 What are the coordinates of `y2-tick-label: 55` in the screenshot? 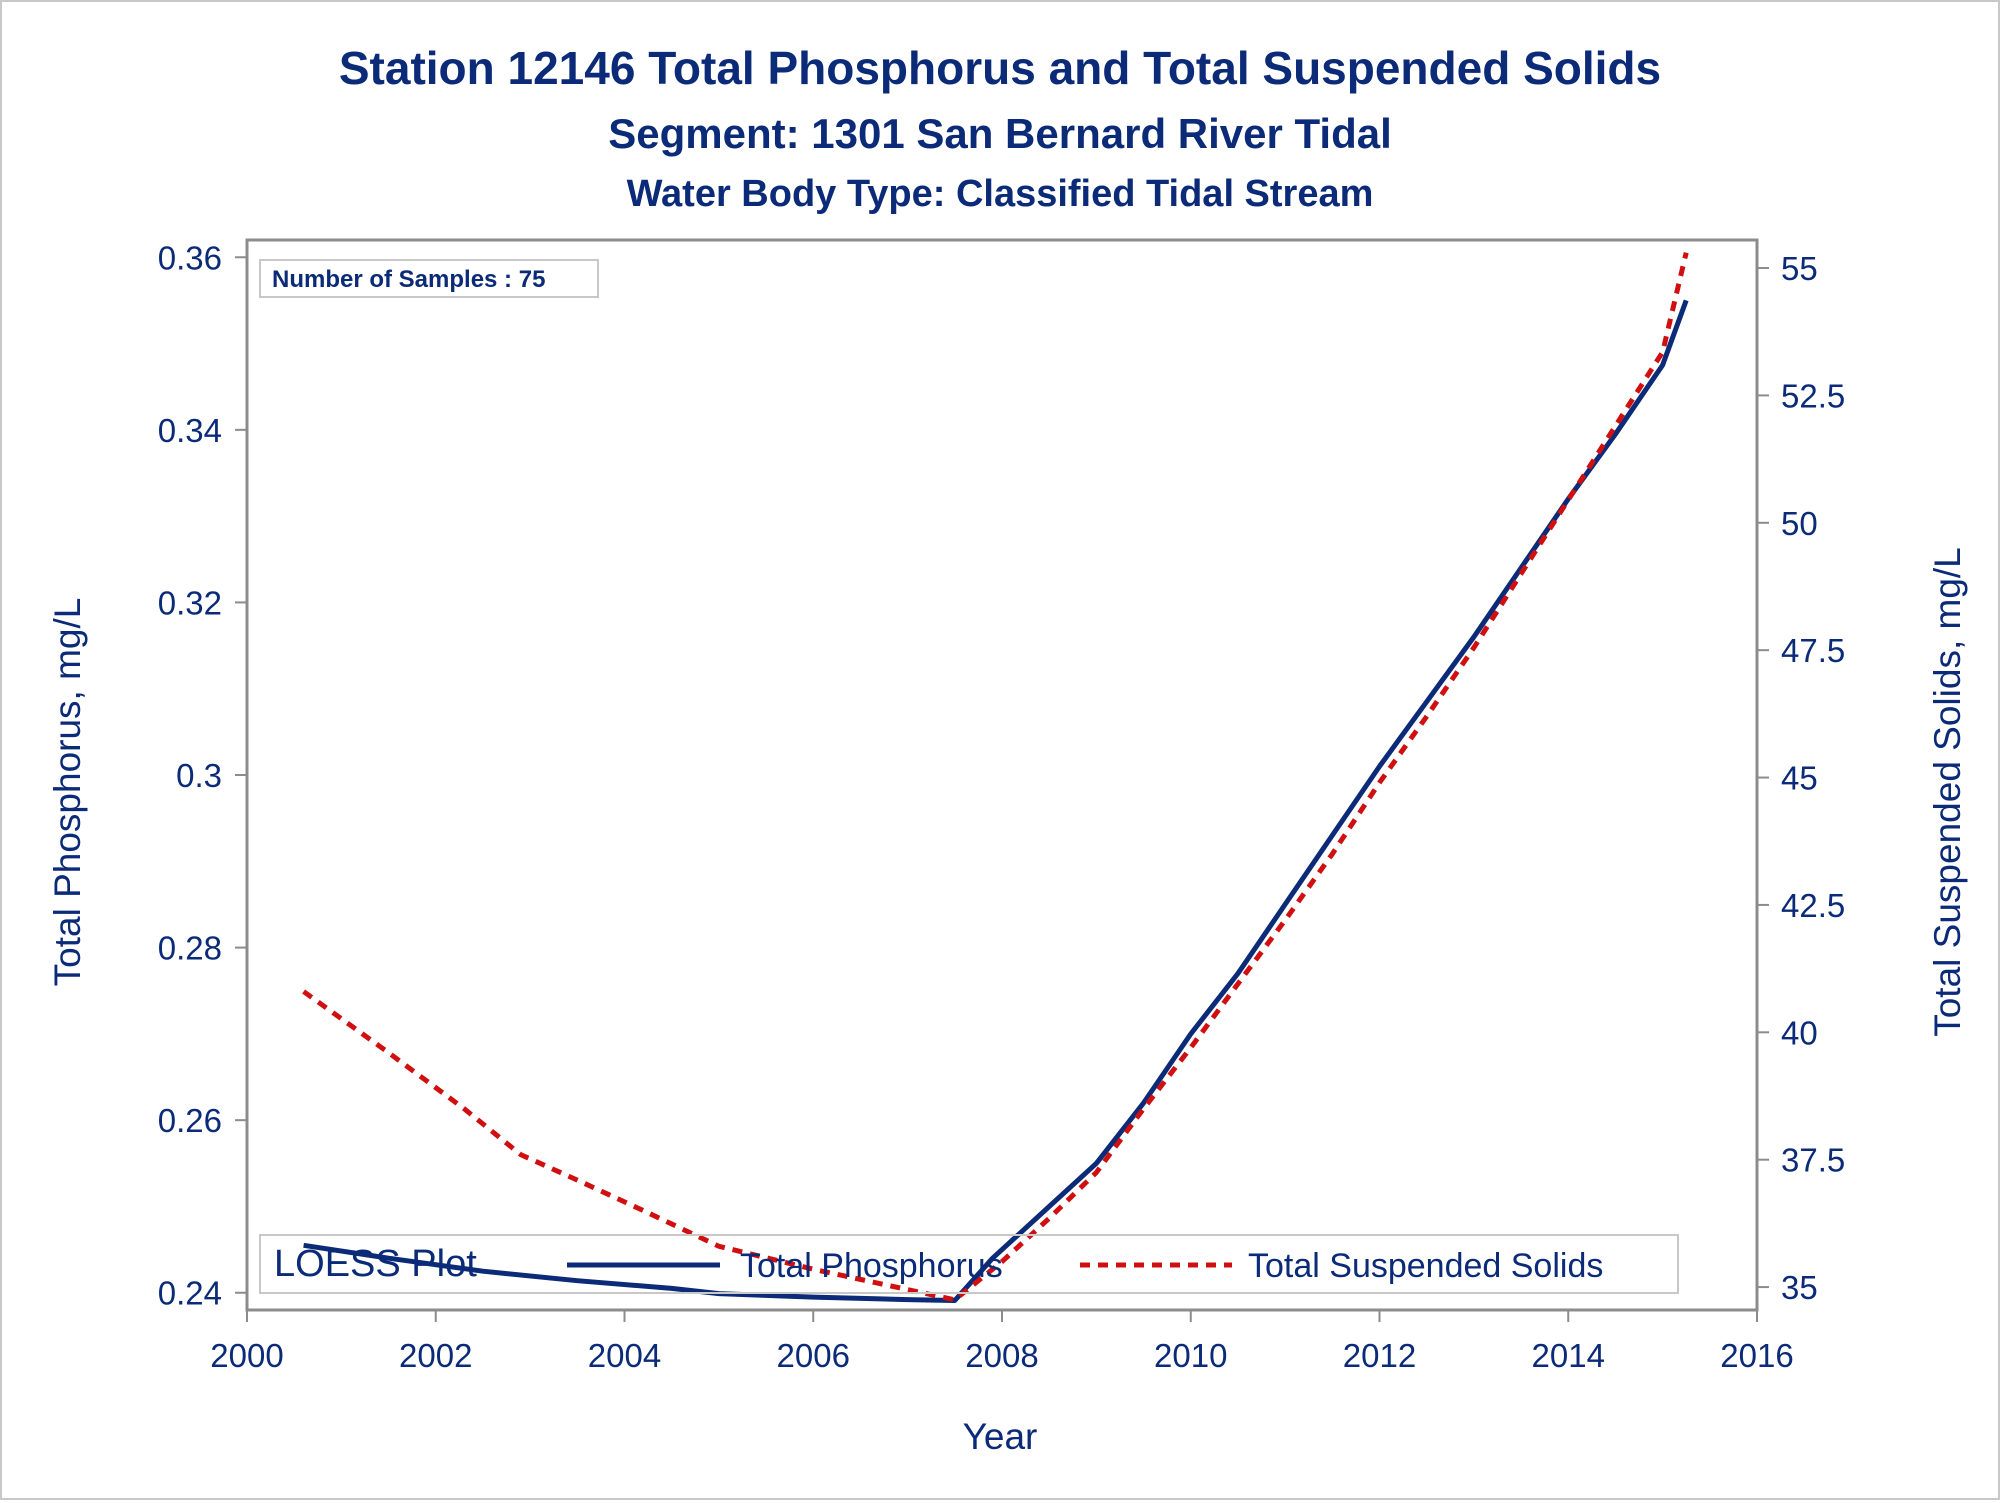 It's located at (1799, 268).